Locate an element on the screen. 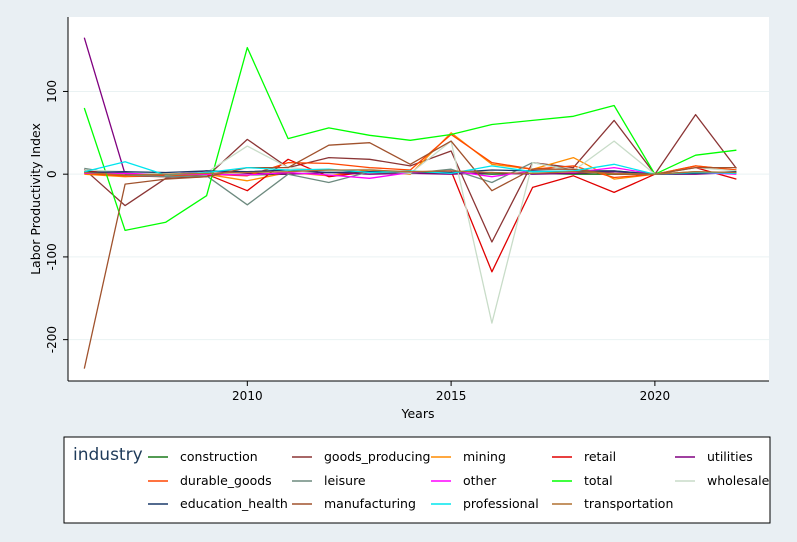 The height and width of the screenshot is (542, 797). legend-item-wholesale: wholesale is located at coordinates (722, 480).